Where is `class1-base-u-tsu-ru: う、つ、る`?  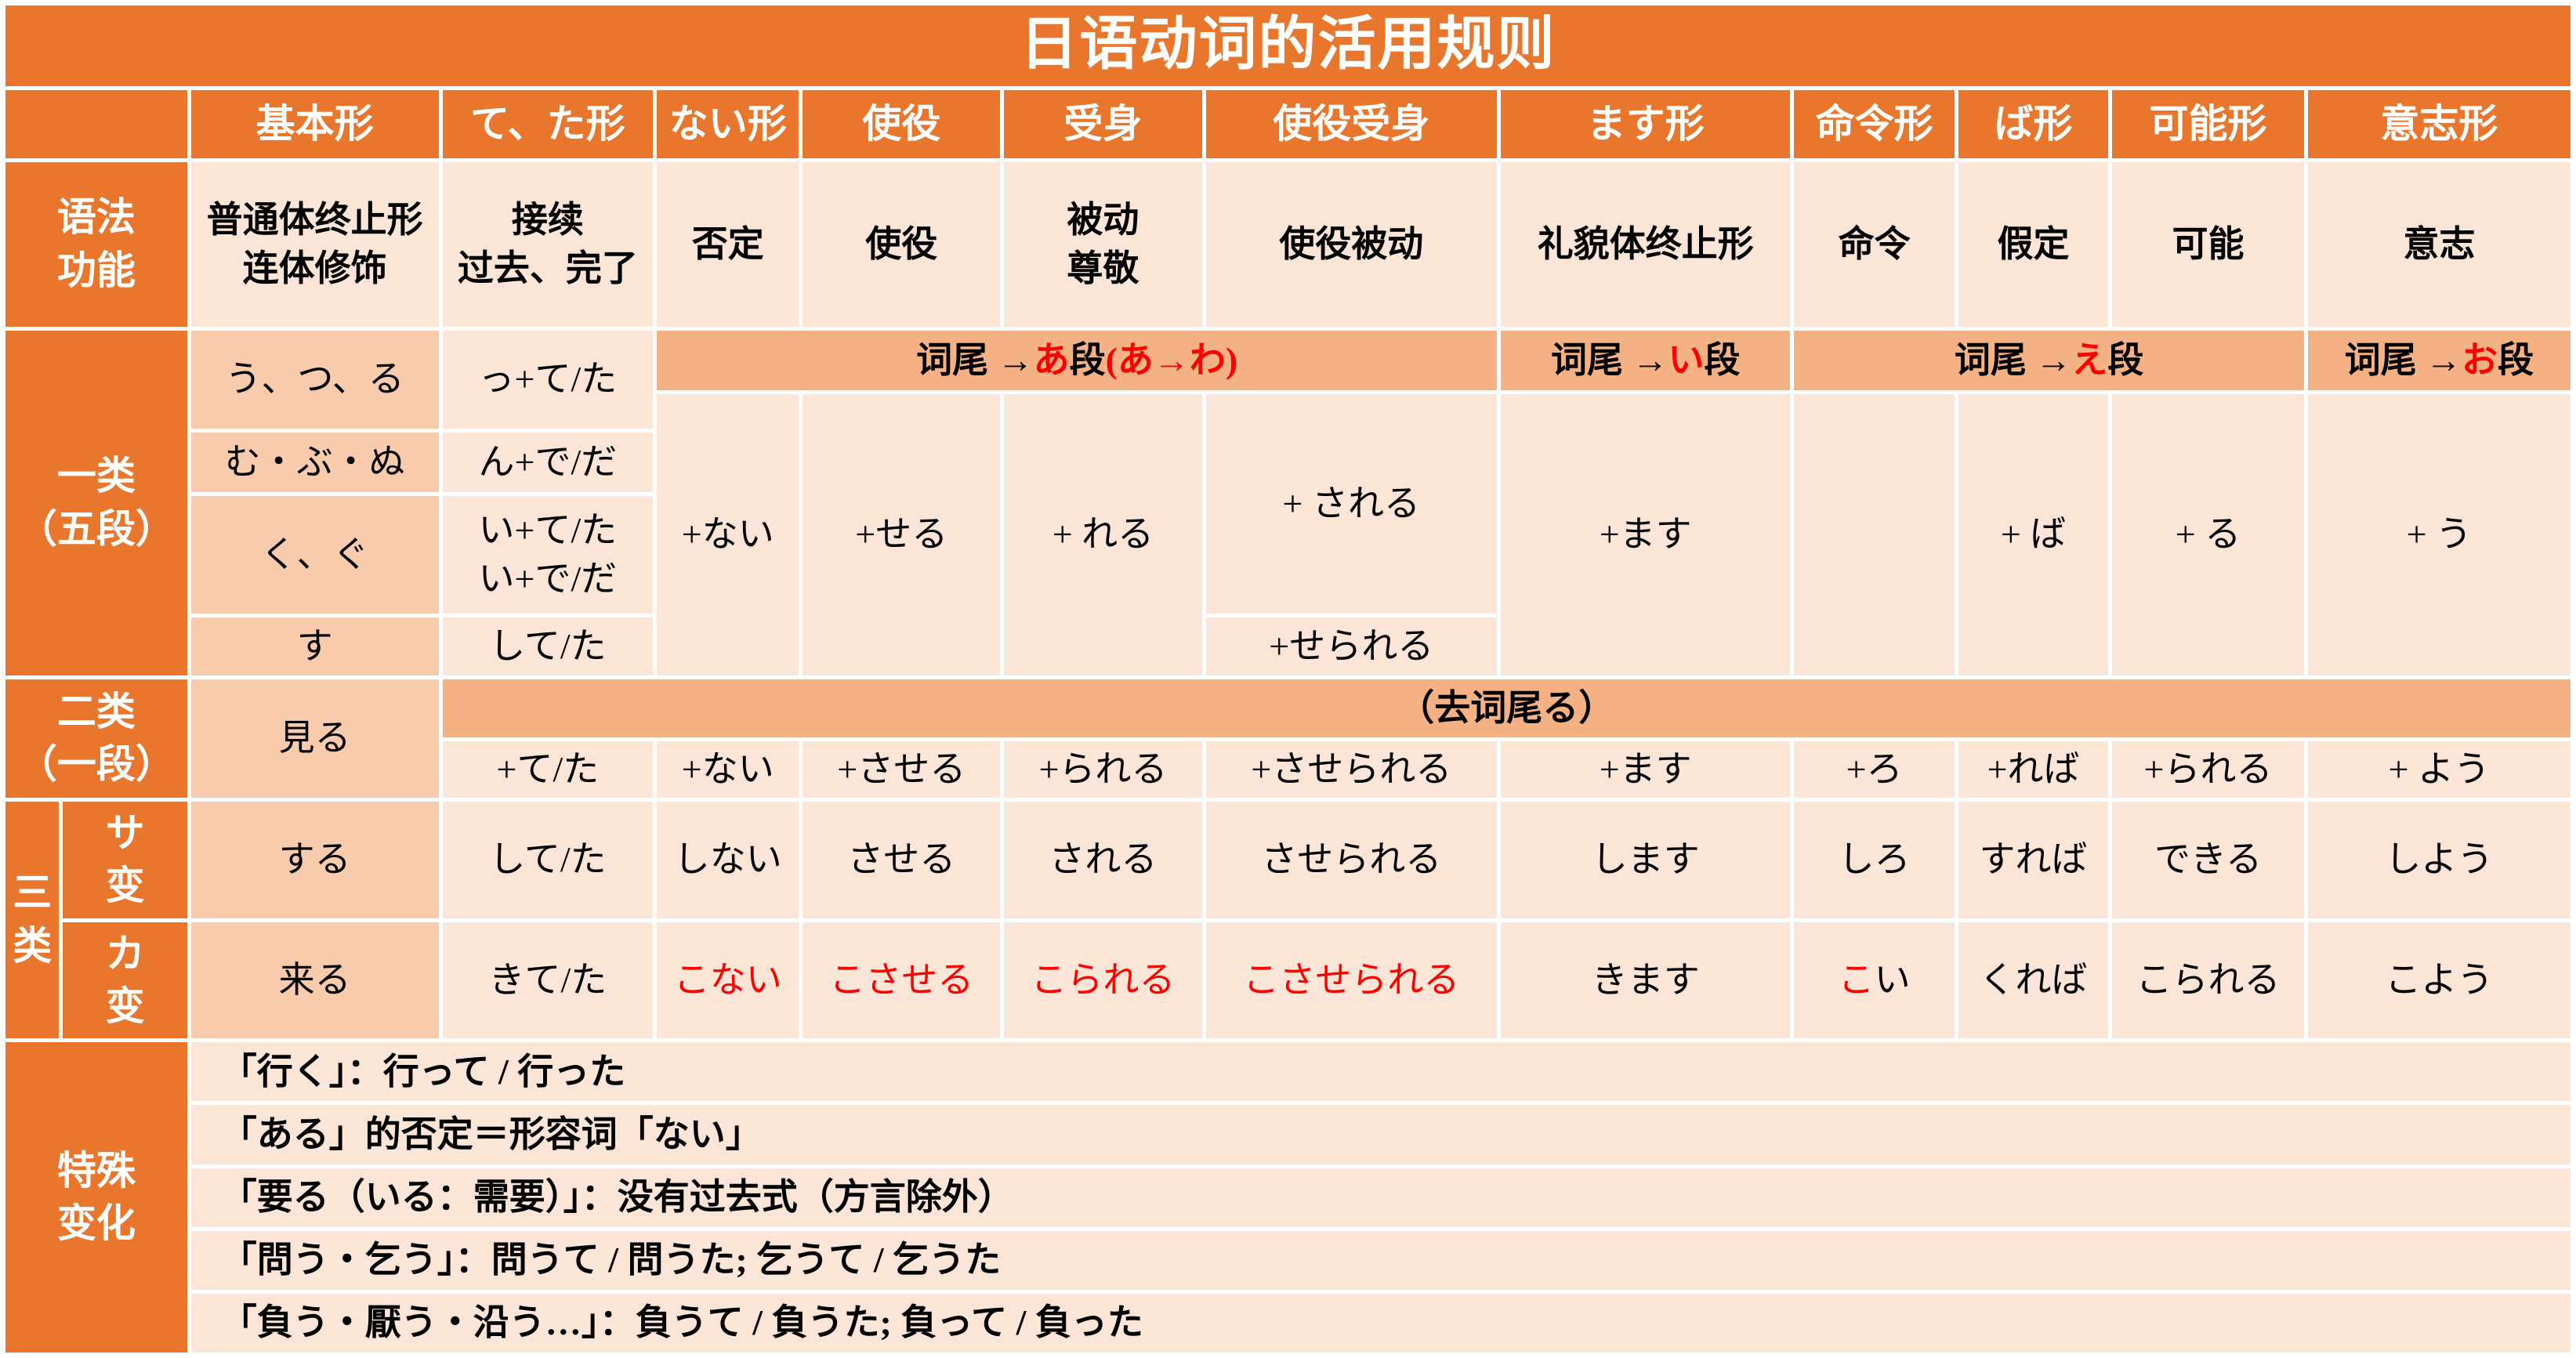
class1-base-u-tsu-ru: う、つ、る is located at coordinates (314, 379).